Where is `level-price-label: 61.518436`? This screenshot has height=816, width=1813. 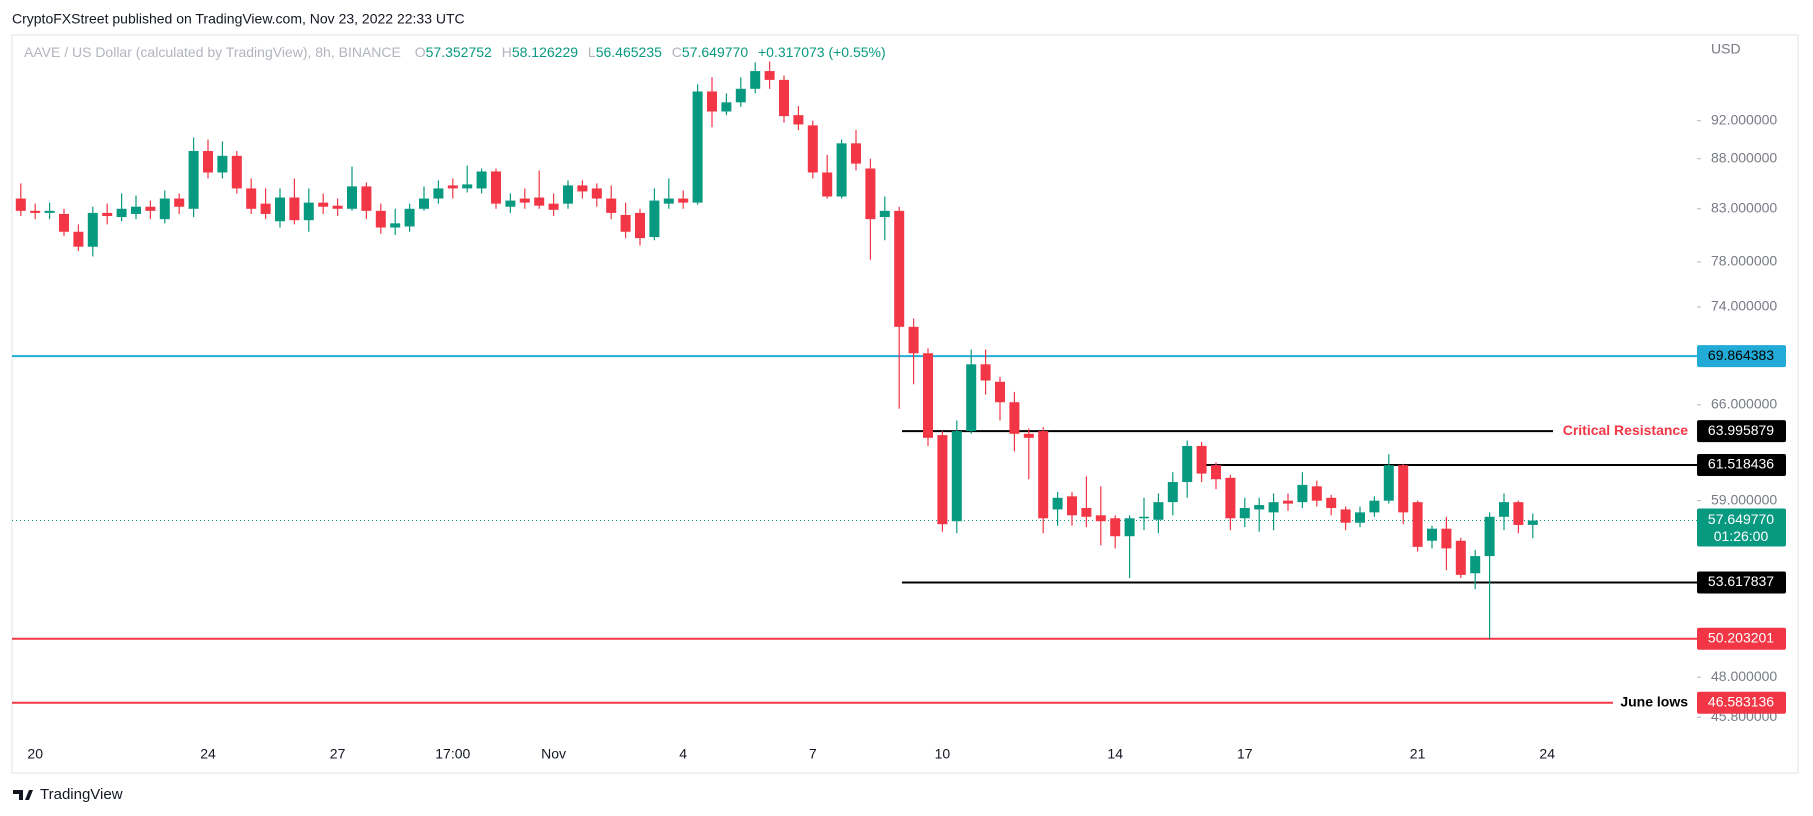 level-price-label: 61.518436 is located at coordinates (1741, 464).